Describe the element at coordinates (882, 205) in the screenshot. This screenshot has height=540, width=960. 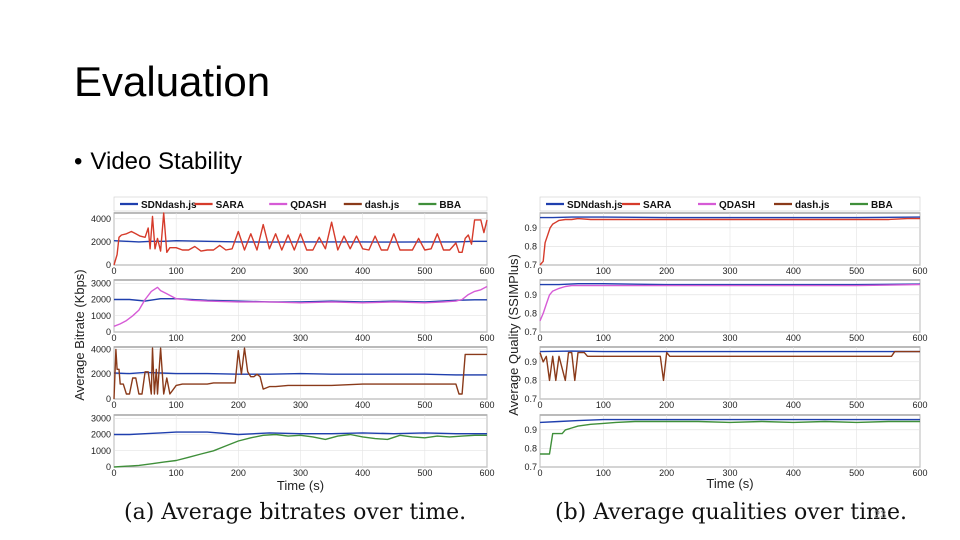
I see `legend-label-bba: BBA` at that location.